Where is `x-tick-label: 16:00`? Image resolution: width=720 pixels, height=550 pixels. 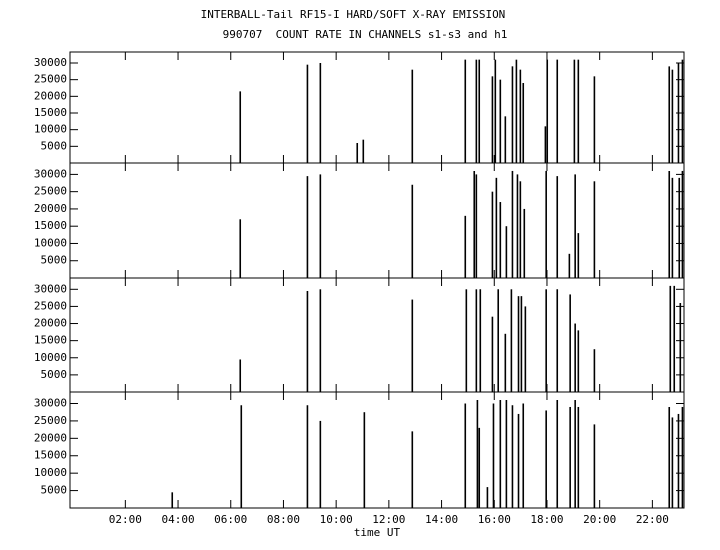 x-tick-label: 16:00 is located at coordinates (494, 519).